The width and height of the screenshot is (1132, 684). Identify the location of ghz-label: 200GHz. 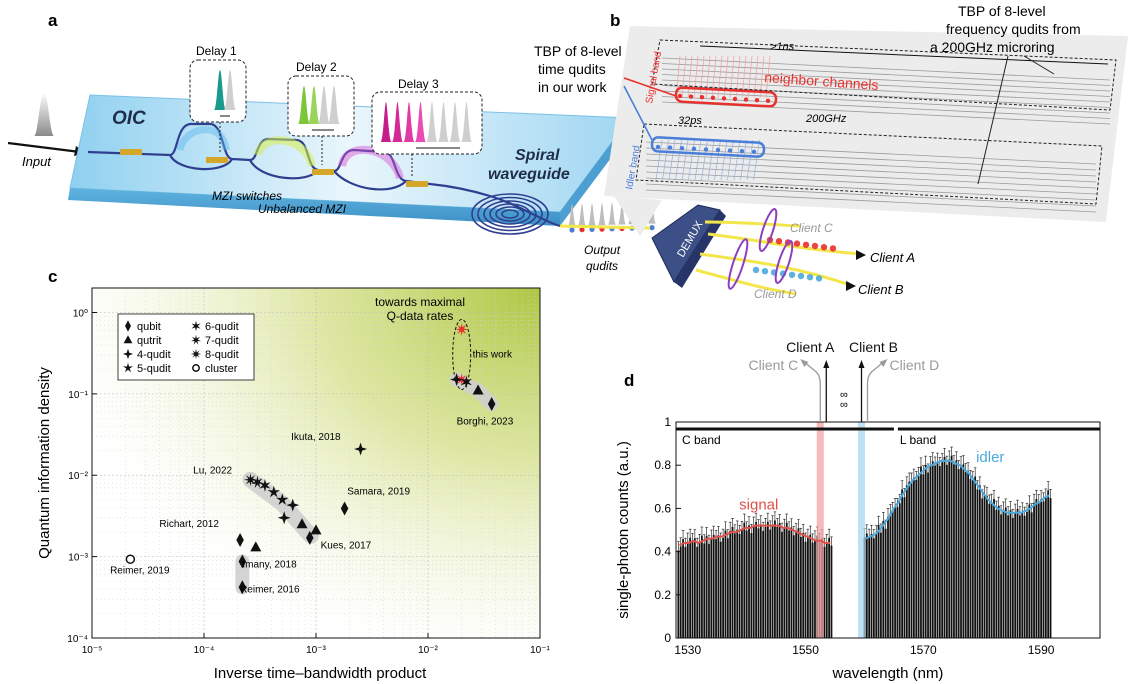
(826, 119).